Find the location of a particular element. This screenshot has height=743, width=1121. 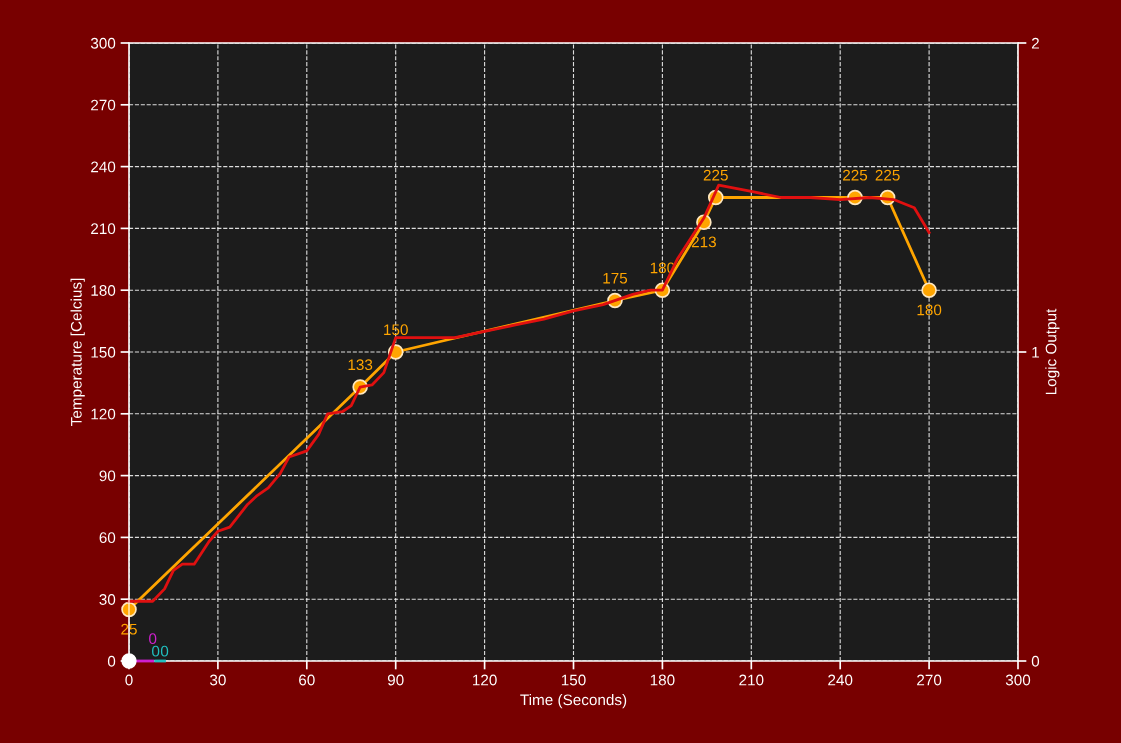

data-label: 213 is located at coordinates (703, 242).